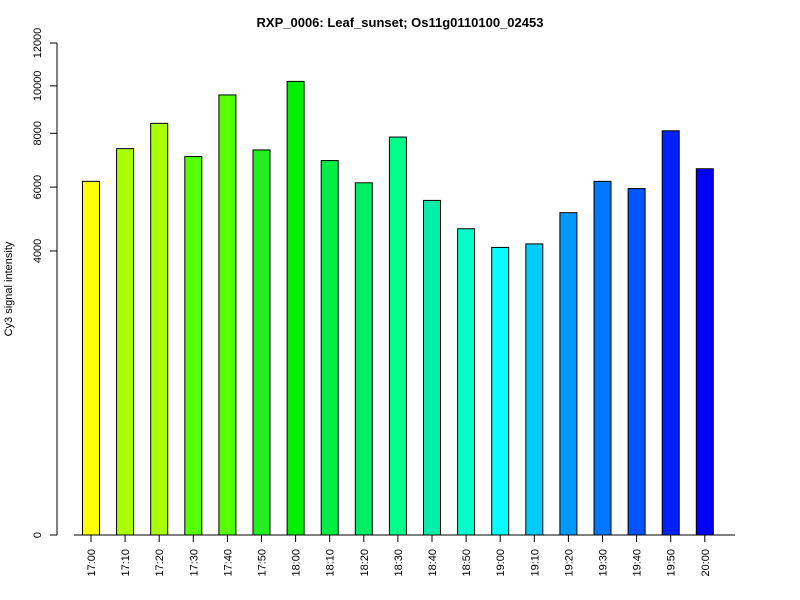  I want to click on x-tick-label: 17:20, so click(160, 563).